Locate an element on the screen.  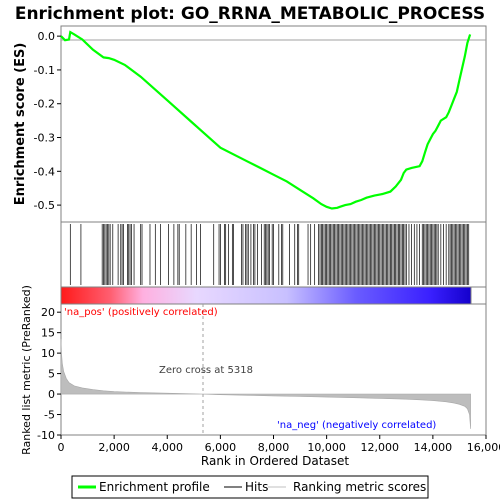
ranked-y-tick-label: 15 is located at coordinates (48, 333).